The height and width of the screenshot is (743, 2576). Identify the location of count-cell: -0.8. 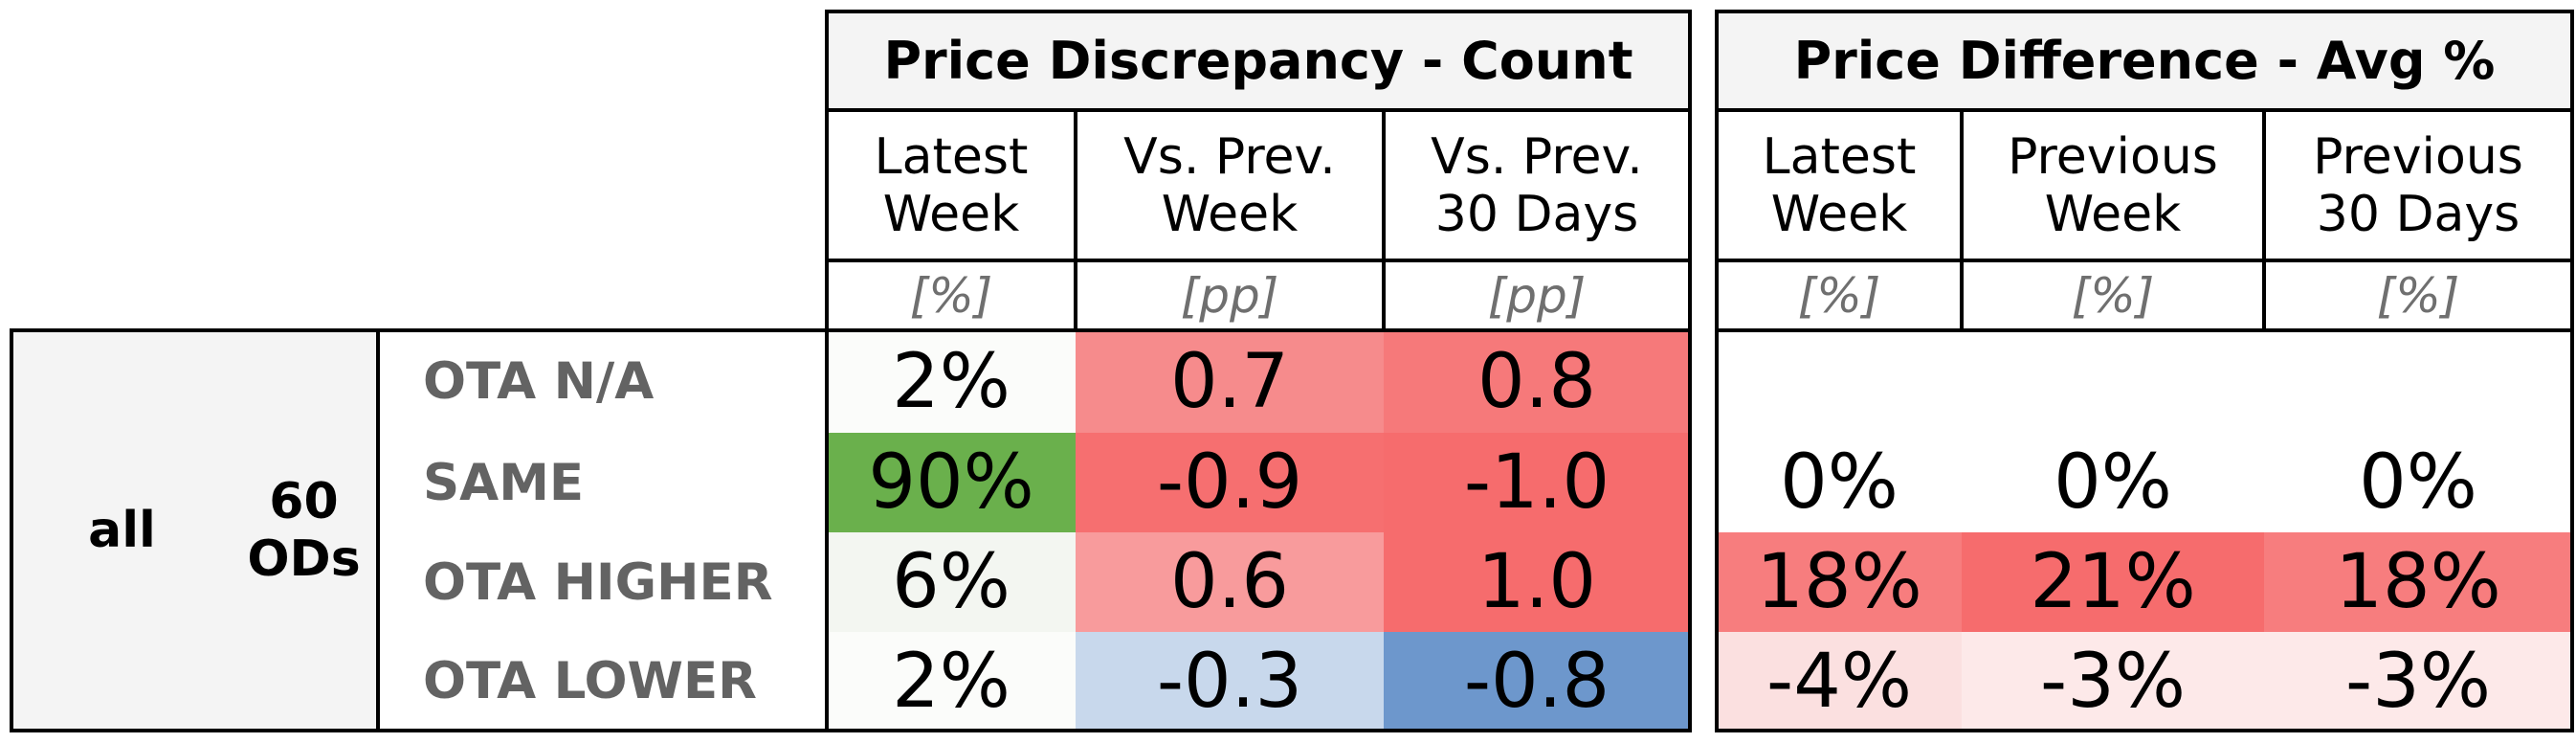
(1537, 681).